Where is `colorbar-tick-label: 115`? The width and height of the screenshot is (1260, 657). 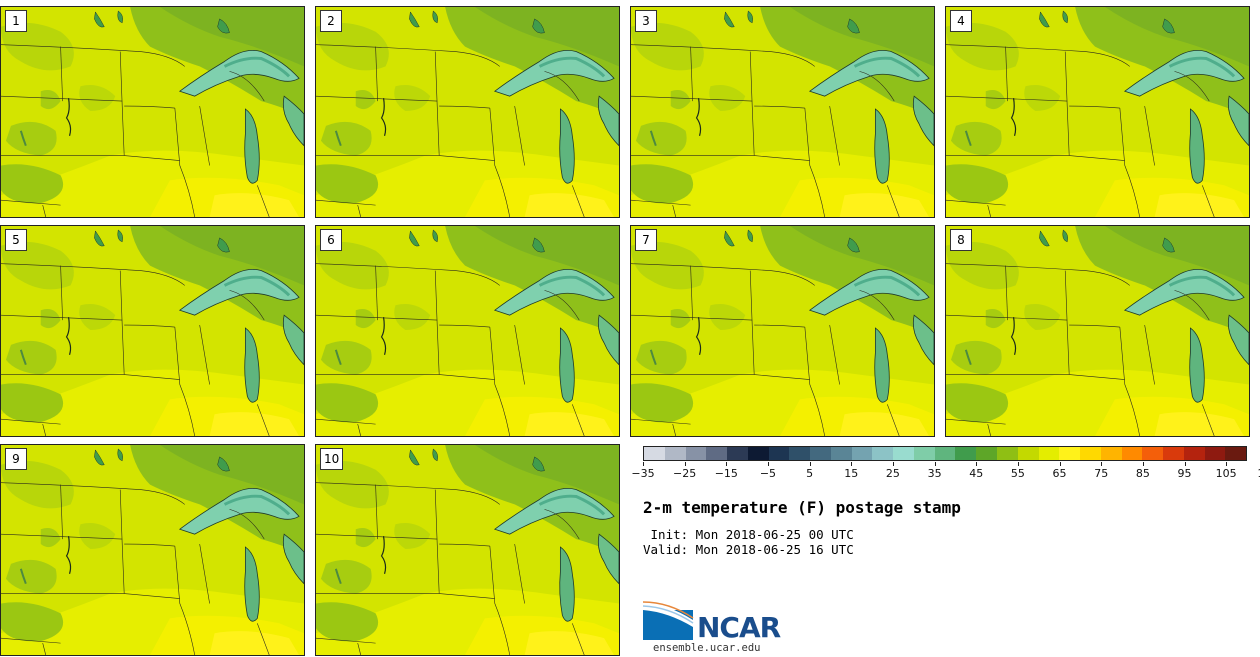 colorbar-tick-label: 115 is located at coordinates (1258, 473).